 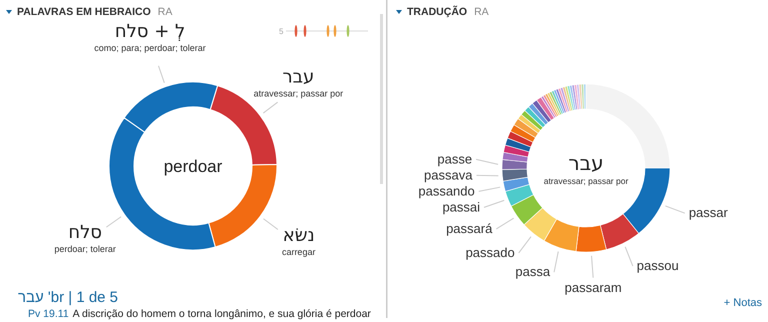 I want to click on slice-label: לְ + סלח, so click(x=150, y=31).